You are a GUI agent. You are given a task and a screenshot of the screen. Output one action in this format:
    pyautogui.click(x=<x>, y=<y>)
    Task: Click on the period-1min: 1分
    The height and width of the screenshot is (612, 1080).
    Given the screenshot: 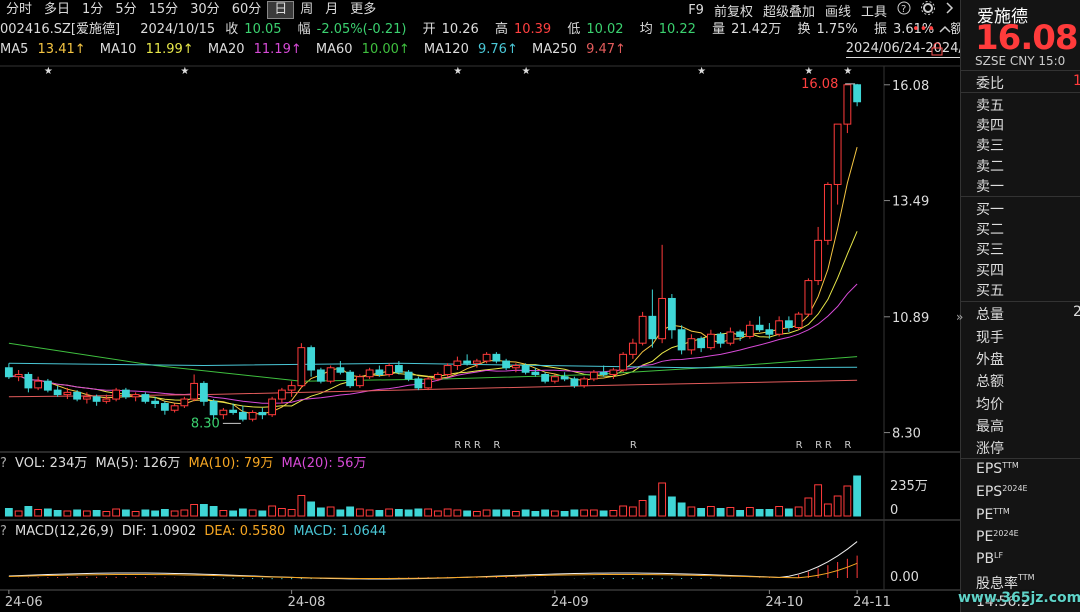 What is the action you would take?
    pyautogui.click(x=93, y=9)
    